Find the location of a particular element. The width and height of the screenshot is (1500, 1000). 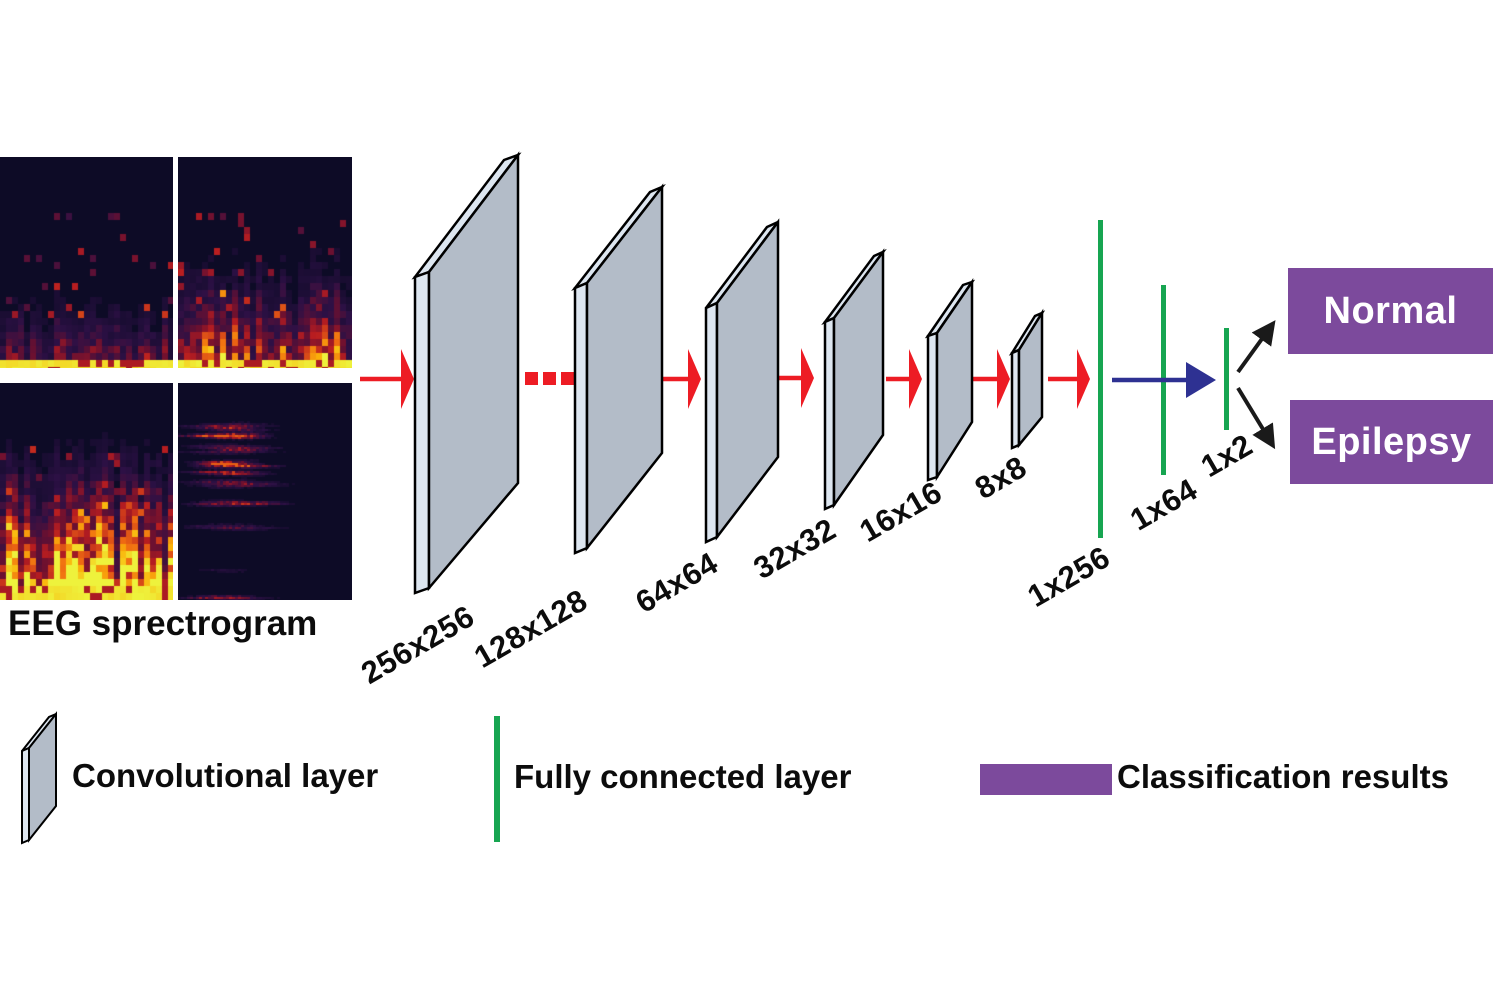

legend-fc-line-icon is located at coordinates (497, 779).